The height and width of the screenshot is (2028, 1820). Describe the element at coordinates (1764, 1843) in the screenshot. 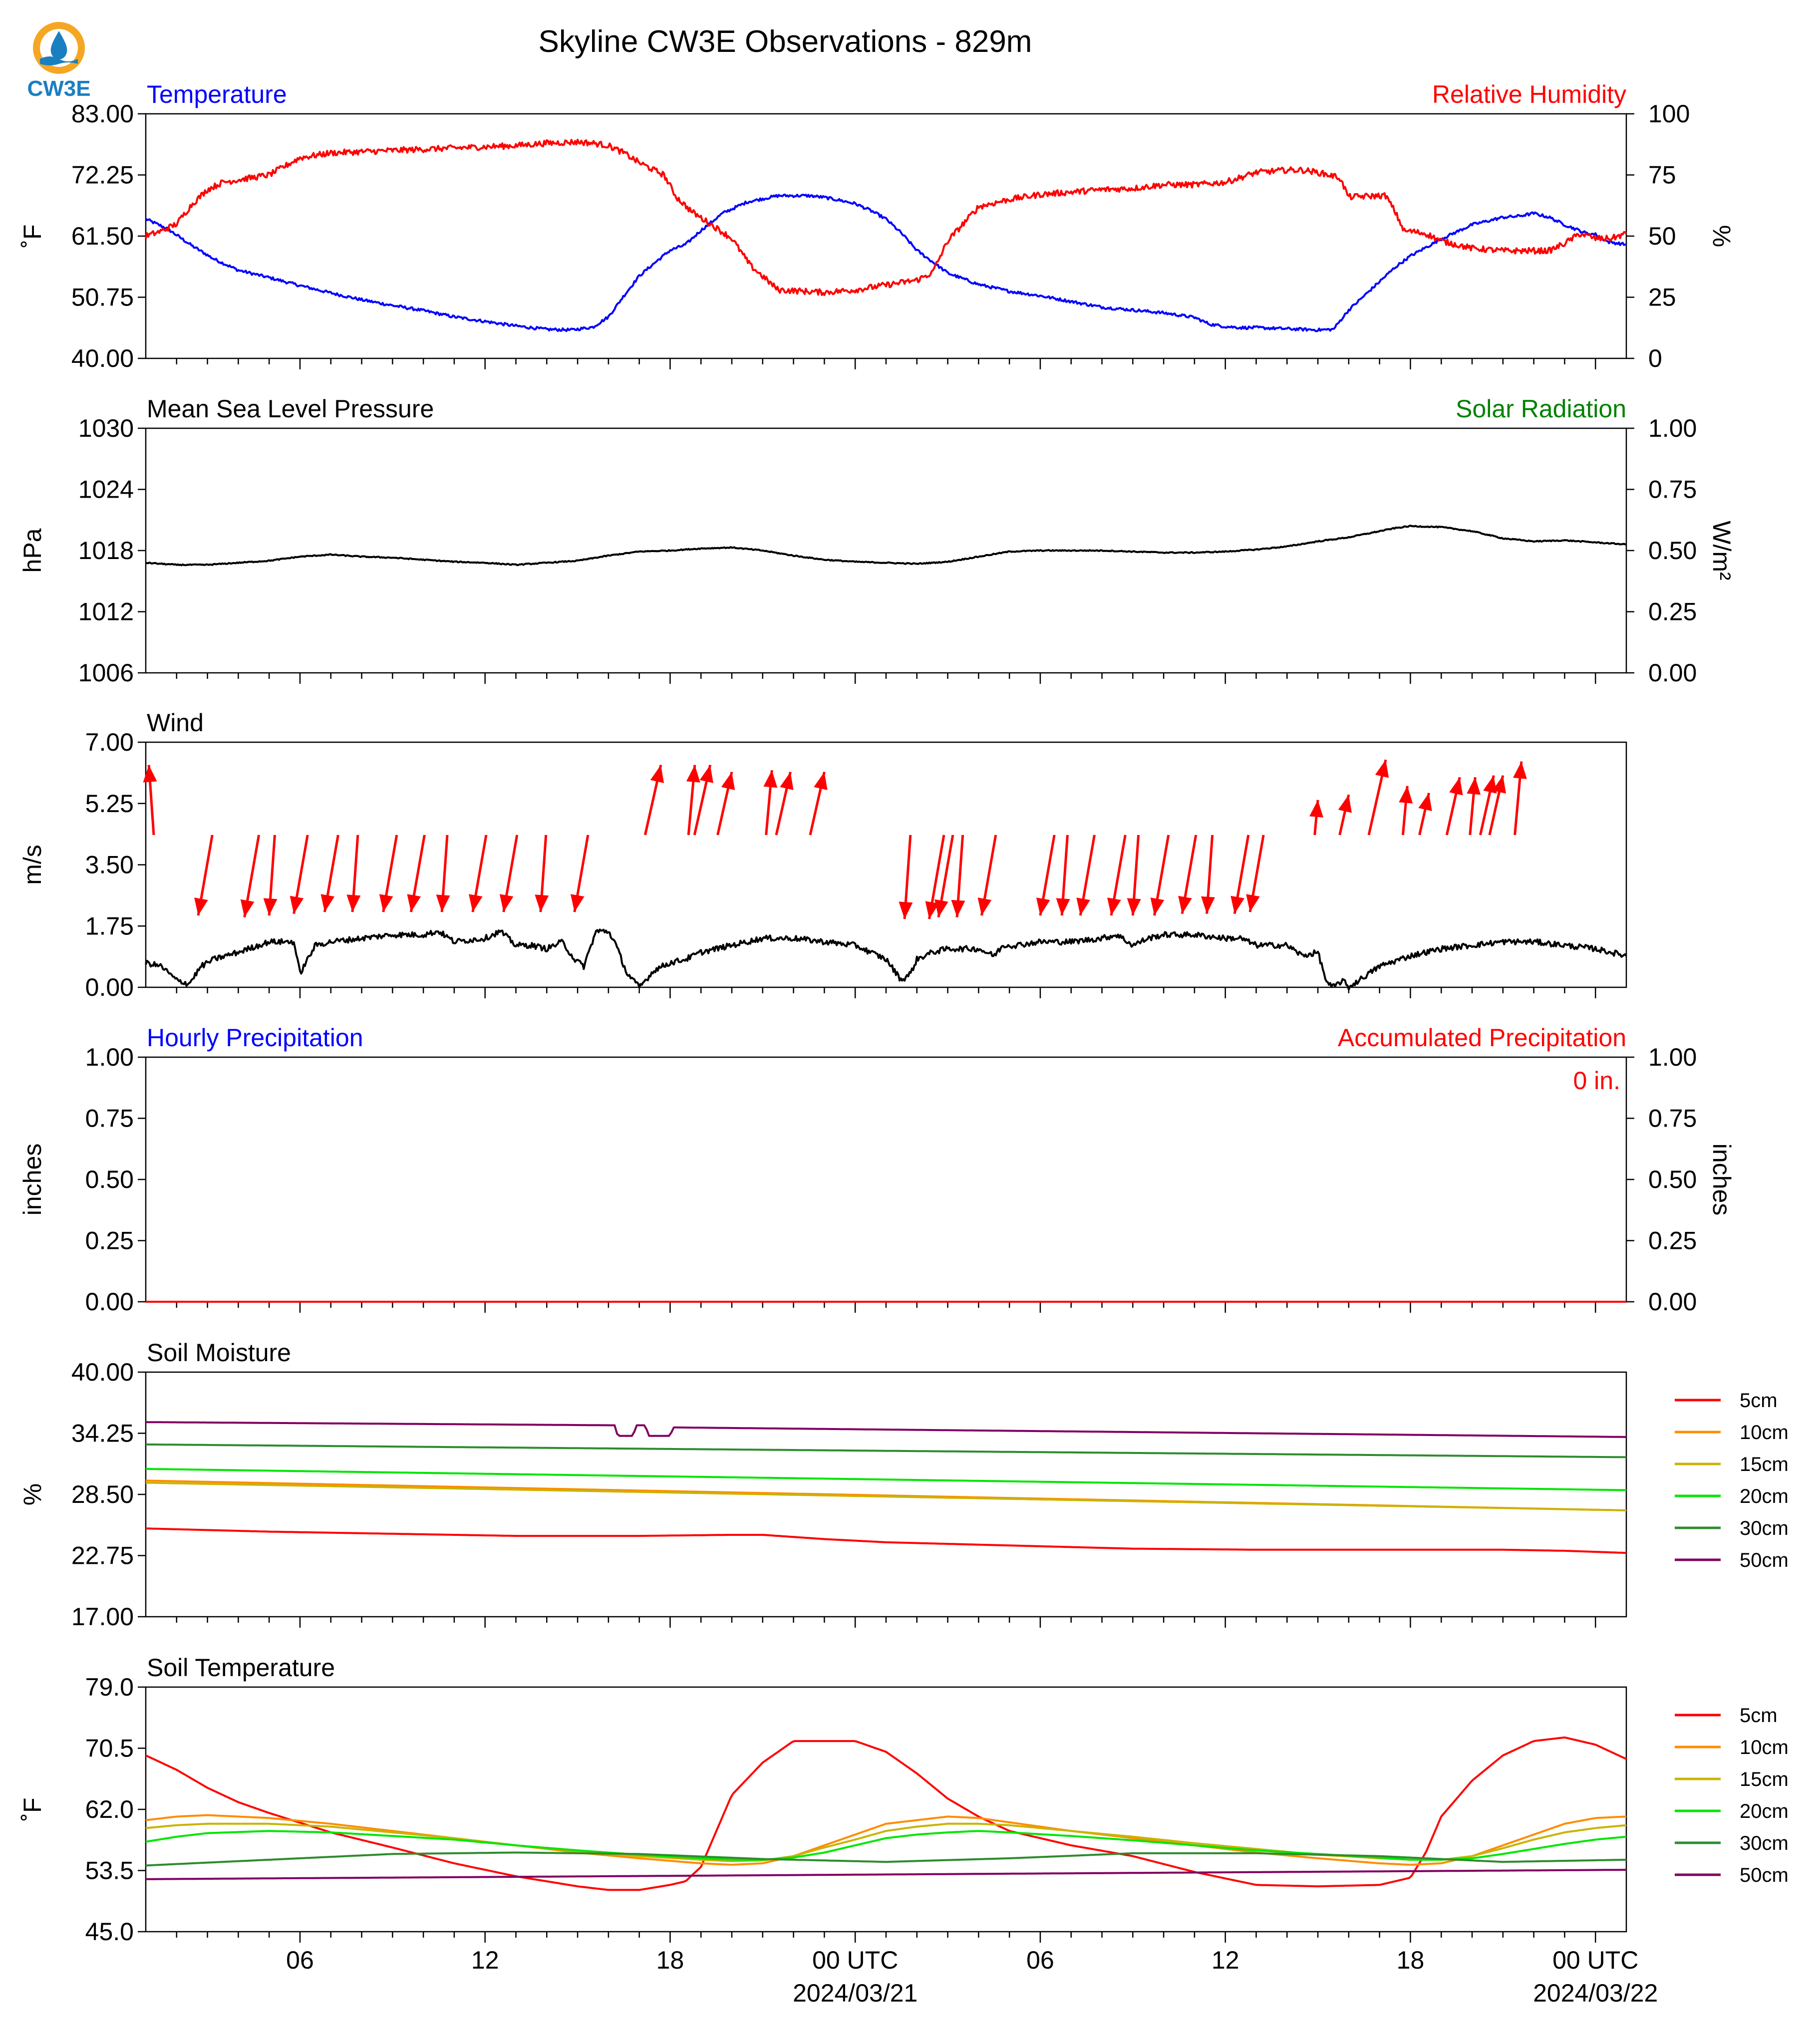

I see `legend-label: 30cm` at that location.